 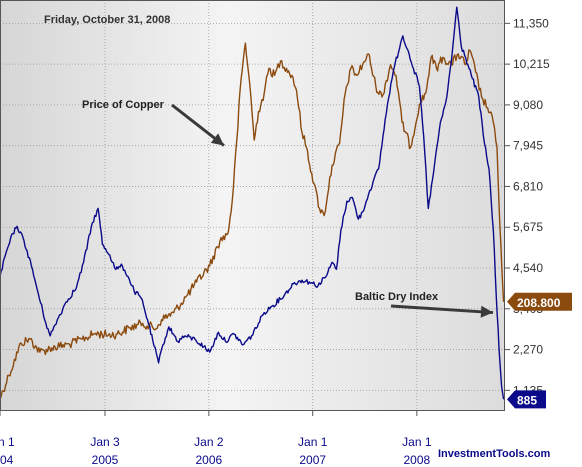 I want to click on watermark-label: InvestmentTools.com, so click(x=494, y=454).